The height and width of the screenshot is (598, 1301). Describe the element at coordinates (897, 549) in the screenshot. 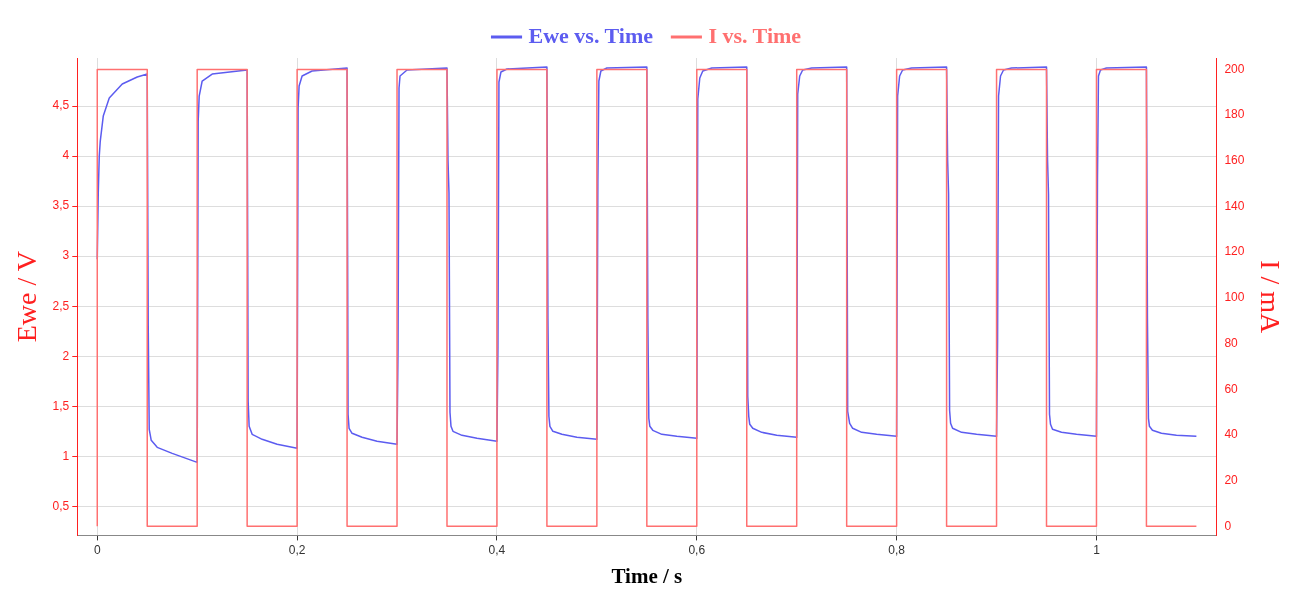

I see `x-tick-label: 0,8` at that location.